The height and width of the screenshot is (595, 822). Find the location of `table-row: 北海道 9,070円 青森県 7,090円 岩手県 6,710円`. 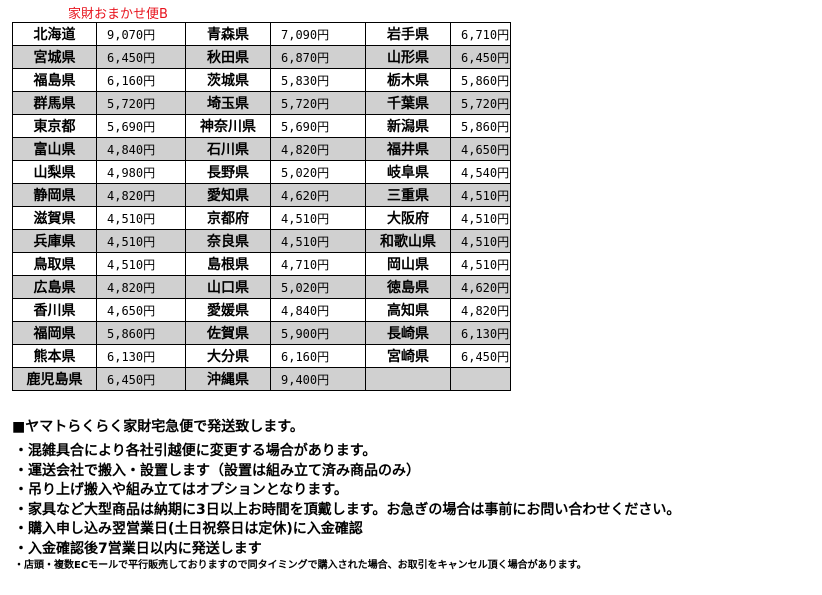

table-row: 北海道 9,070円 青森県 7,090円 岩手県 6,710円 is located at coordinates (261, 34).